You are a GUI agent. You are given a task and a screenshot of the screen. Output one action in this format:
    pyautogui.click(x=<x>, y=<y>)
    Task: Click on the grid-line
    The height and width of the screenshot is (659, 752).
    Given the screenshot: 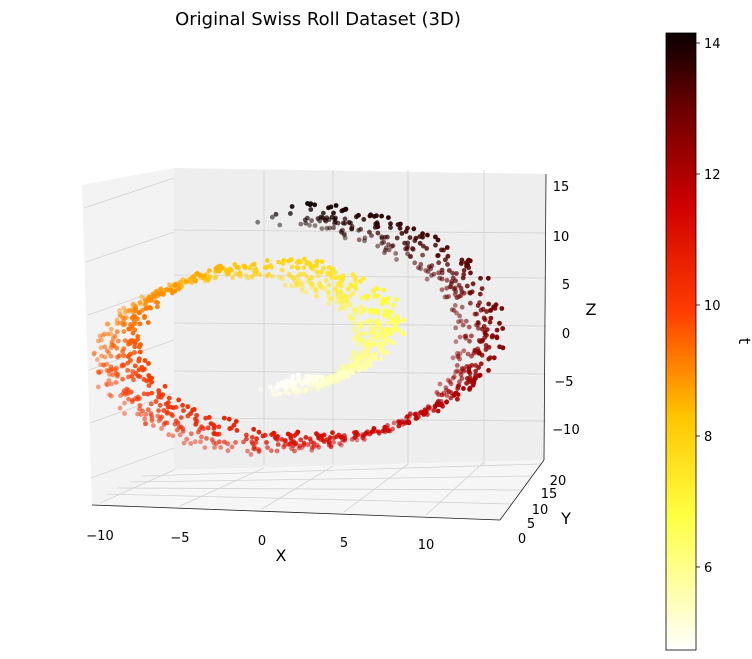 What is the action you would take?
    pyautogui.click(x=320, y=489)
    